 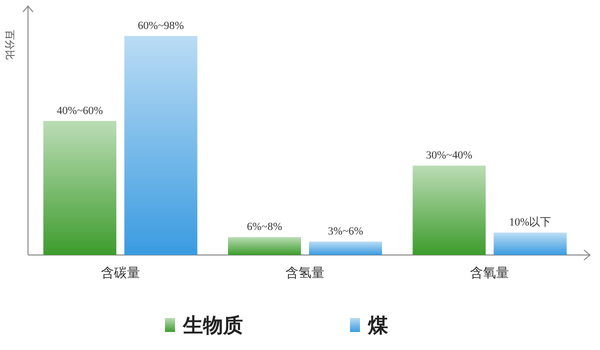 I want to click on data-label: 3%~6%, so click(x=346, y=232).